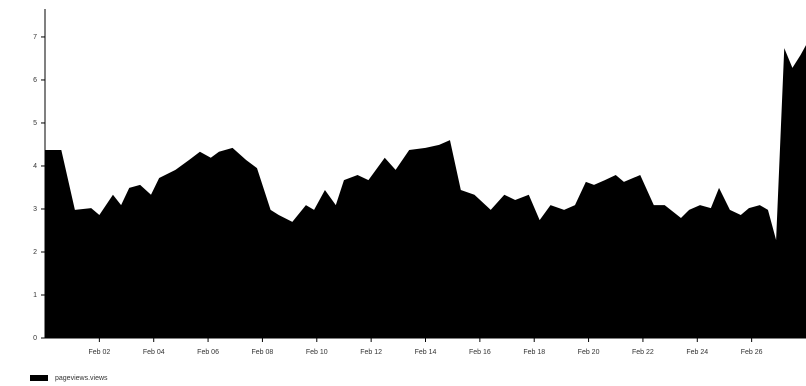 This screenshot has height=386, width=806. What do you see at coordinates (35, 80) in the screenshot?
I see `y-tick-label: 6` at bounding box center [35, 80].